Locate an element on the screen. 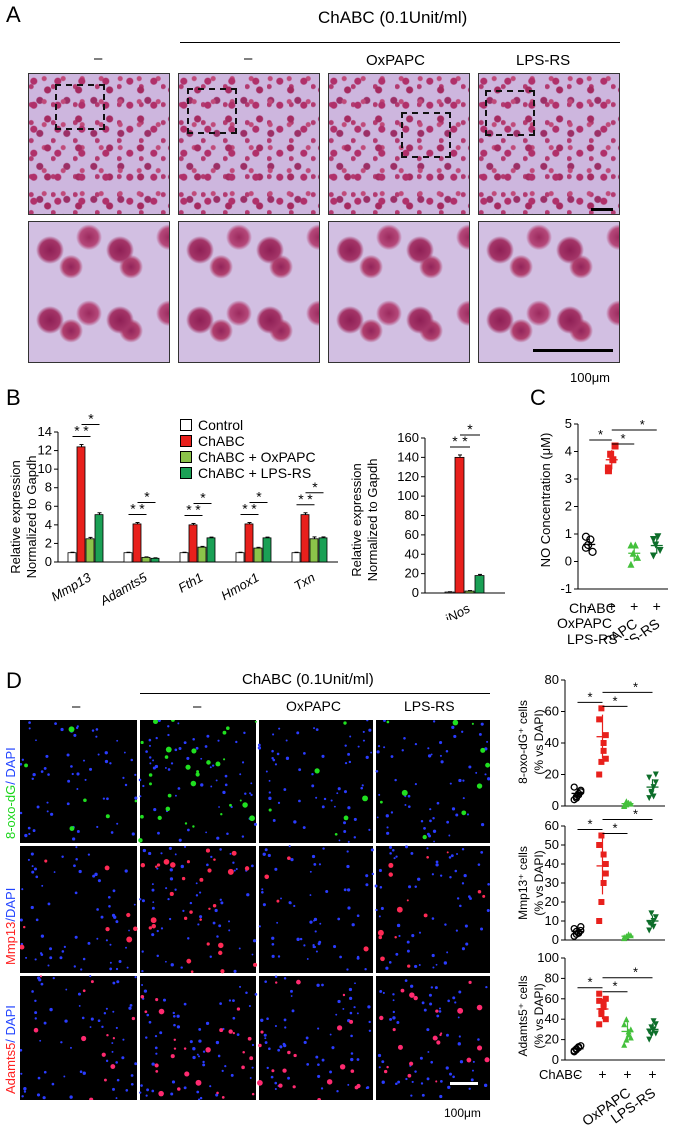  panel-a-treatment-header: ChABC (0.1Unit/ml) is located at coordinates (393, 17).